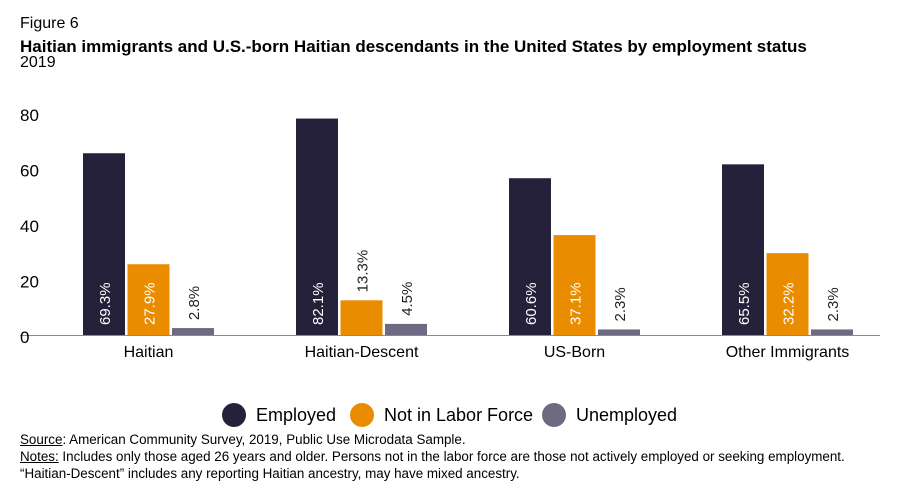 Image resolution: width=908 pixels, height=502 pixels. What do you see at coordinates (296, 414) in the screenshot?
I see `legend-label: Employed` at bounding box center [296, 414].